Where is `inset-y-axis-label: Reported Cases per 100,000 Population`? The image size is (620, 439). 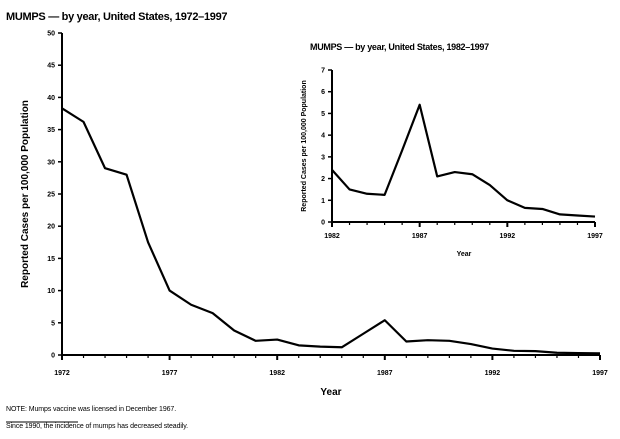
inset-y-axis-label: Reported Cases per 100,000 Population is located at coordinates (304, 146).